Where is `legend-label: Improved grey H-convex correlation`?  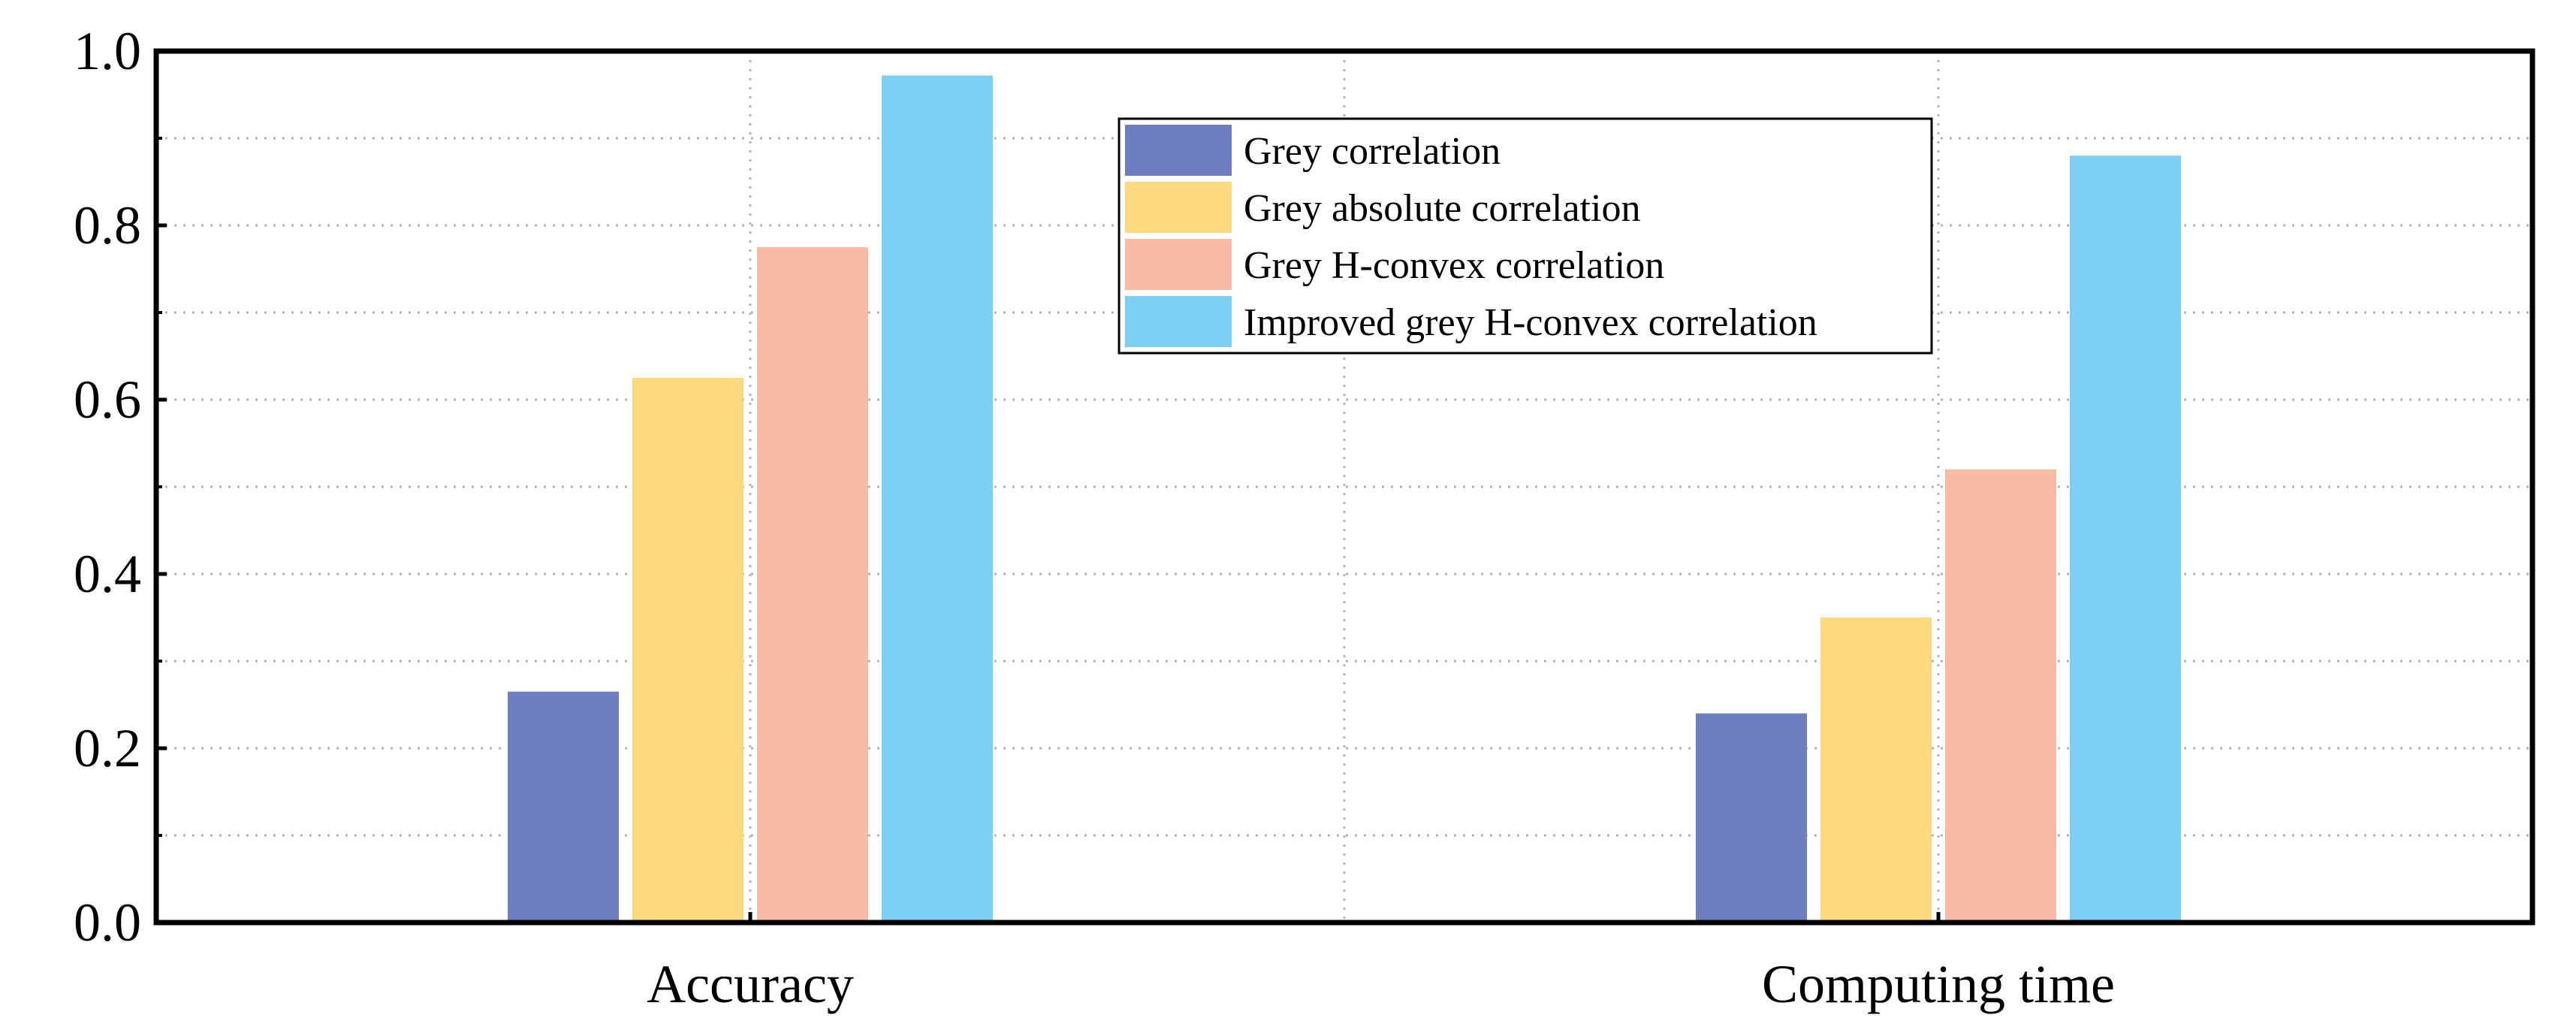
legend-label: Improved grey H-convex correlation is located at coordinates (1530, 322).